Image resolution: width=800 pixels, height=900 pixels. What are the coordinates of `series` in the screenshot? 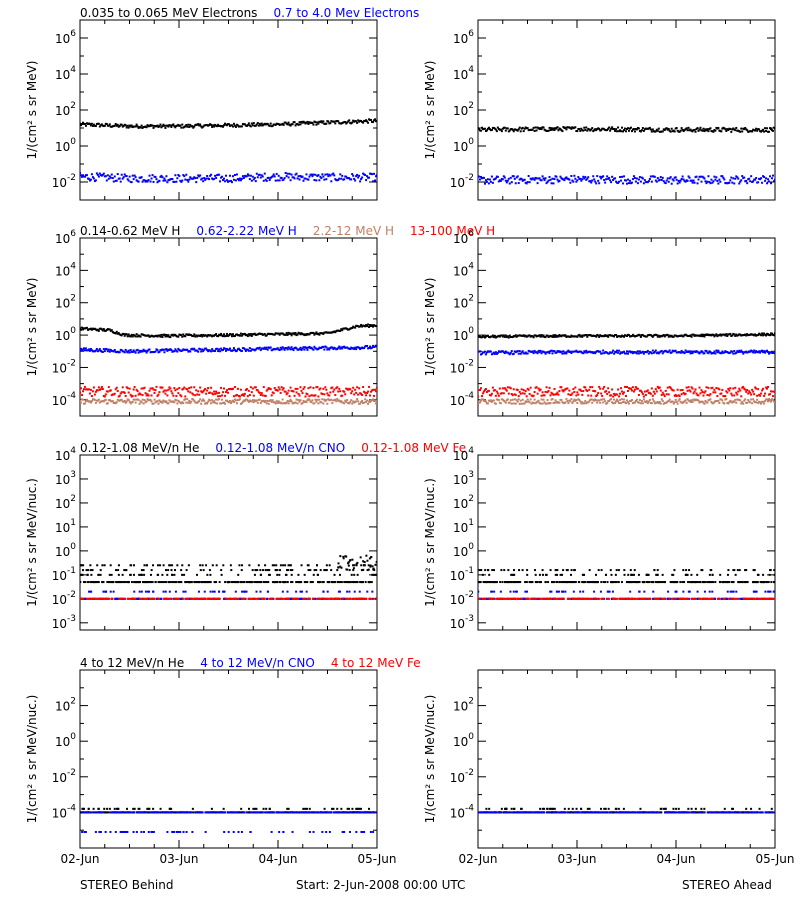 It's located at (626, 179).